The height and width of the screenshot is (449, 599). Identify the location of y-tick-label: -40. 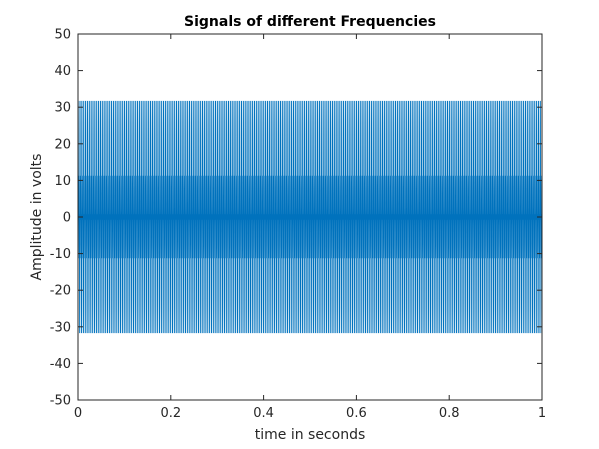
(60, 364).